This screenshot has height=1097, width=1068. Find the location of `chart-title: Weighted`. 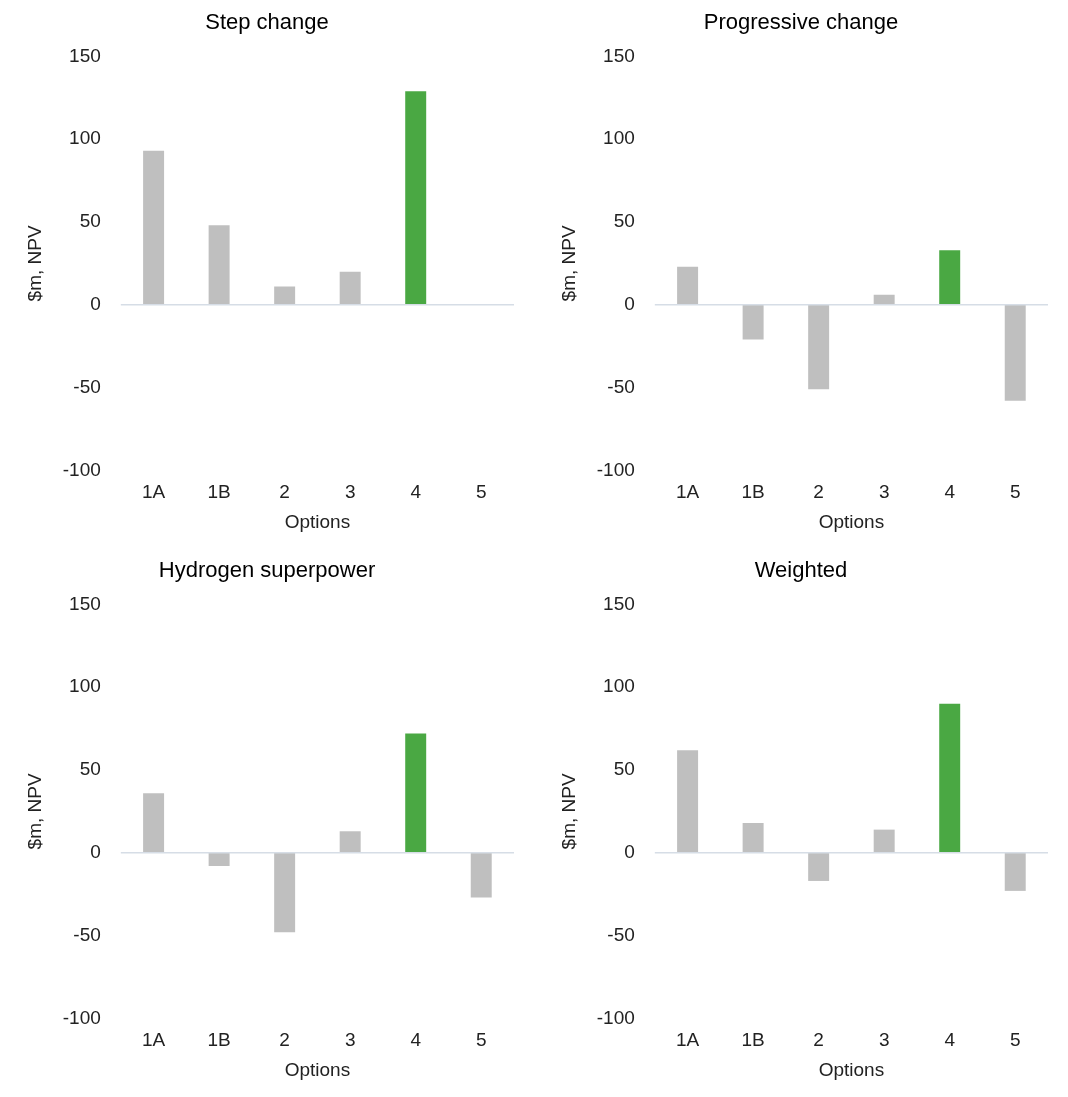

chart-title: Weighted is located at coordinates (801, 570).